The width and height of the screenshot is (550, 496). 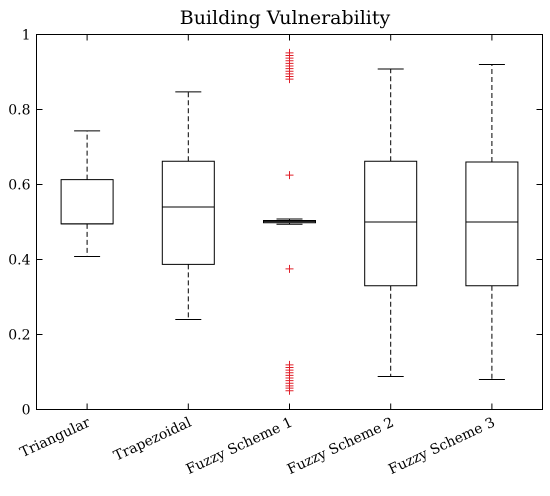 I want to click on y-tick-label: 1, so click(x=26, y=36).